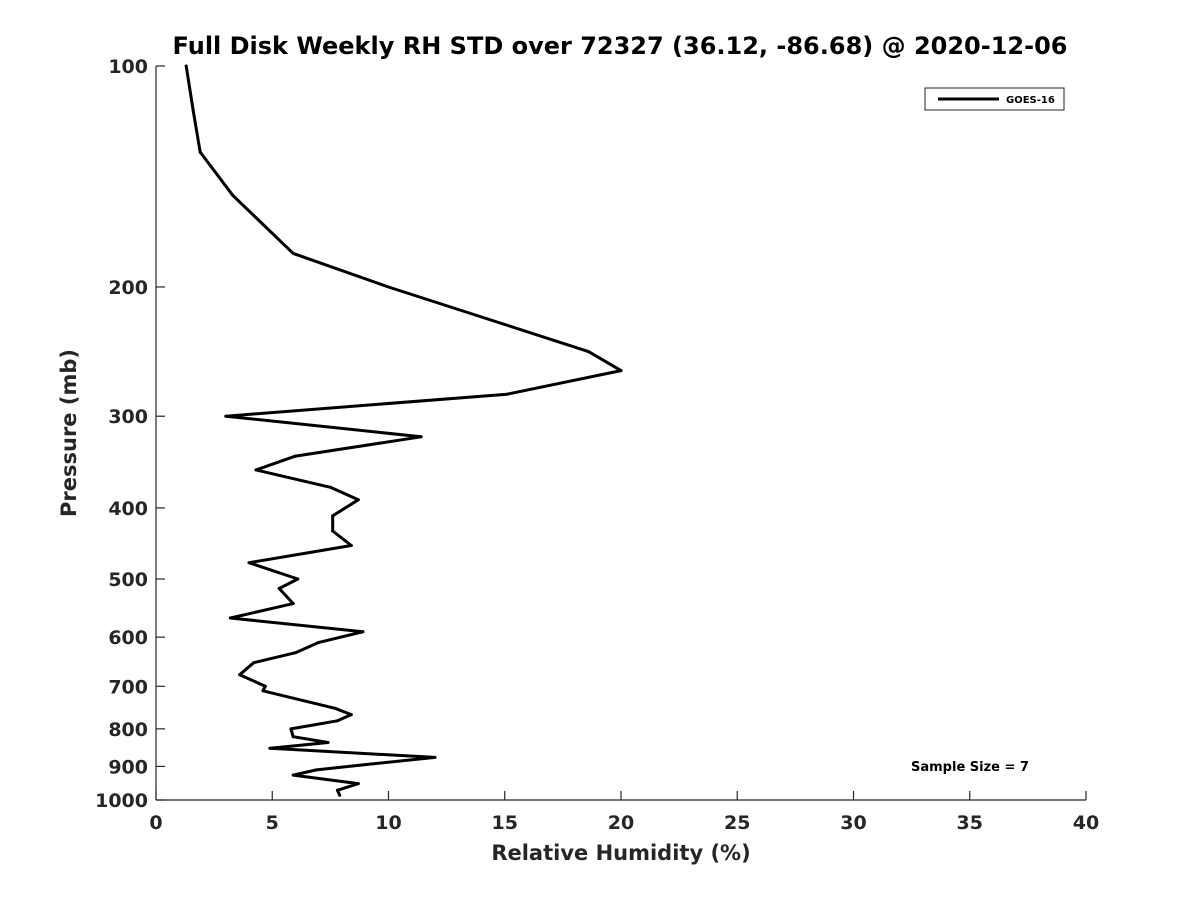 This screenshot has height=904, width=1200. What do you see at coordinates (121, 801) in the screenshot?
I see `y-tick-label: 1000` at bounding box center [121, 801].